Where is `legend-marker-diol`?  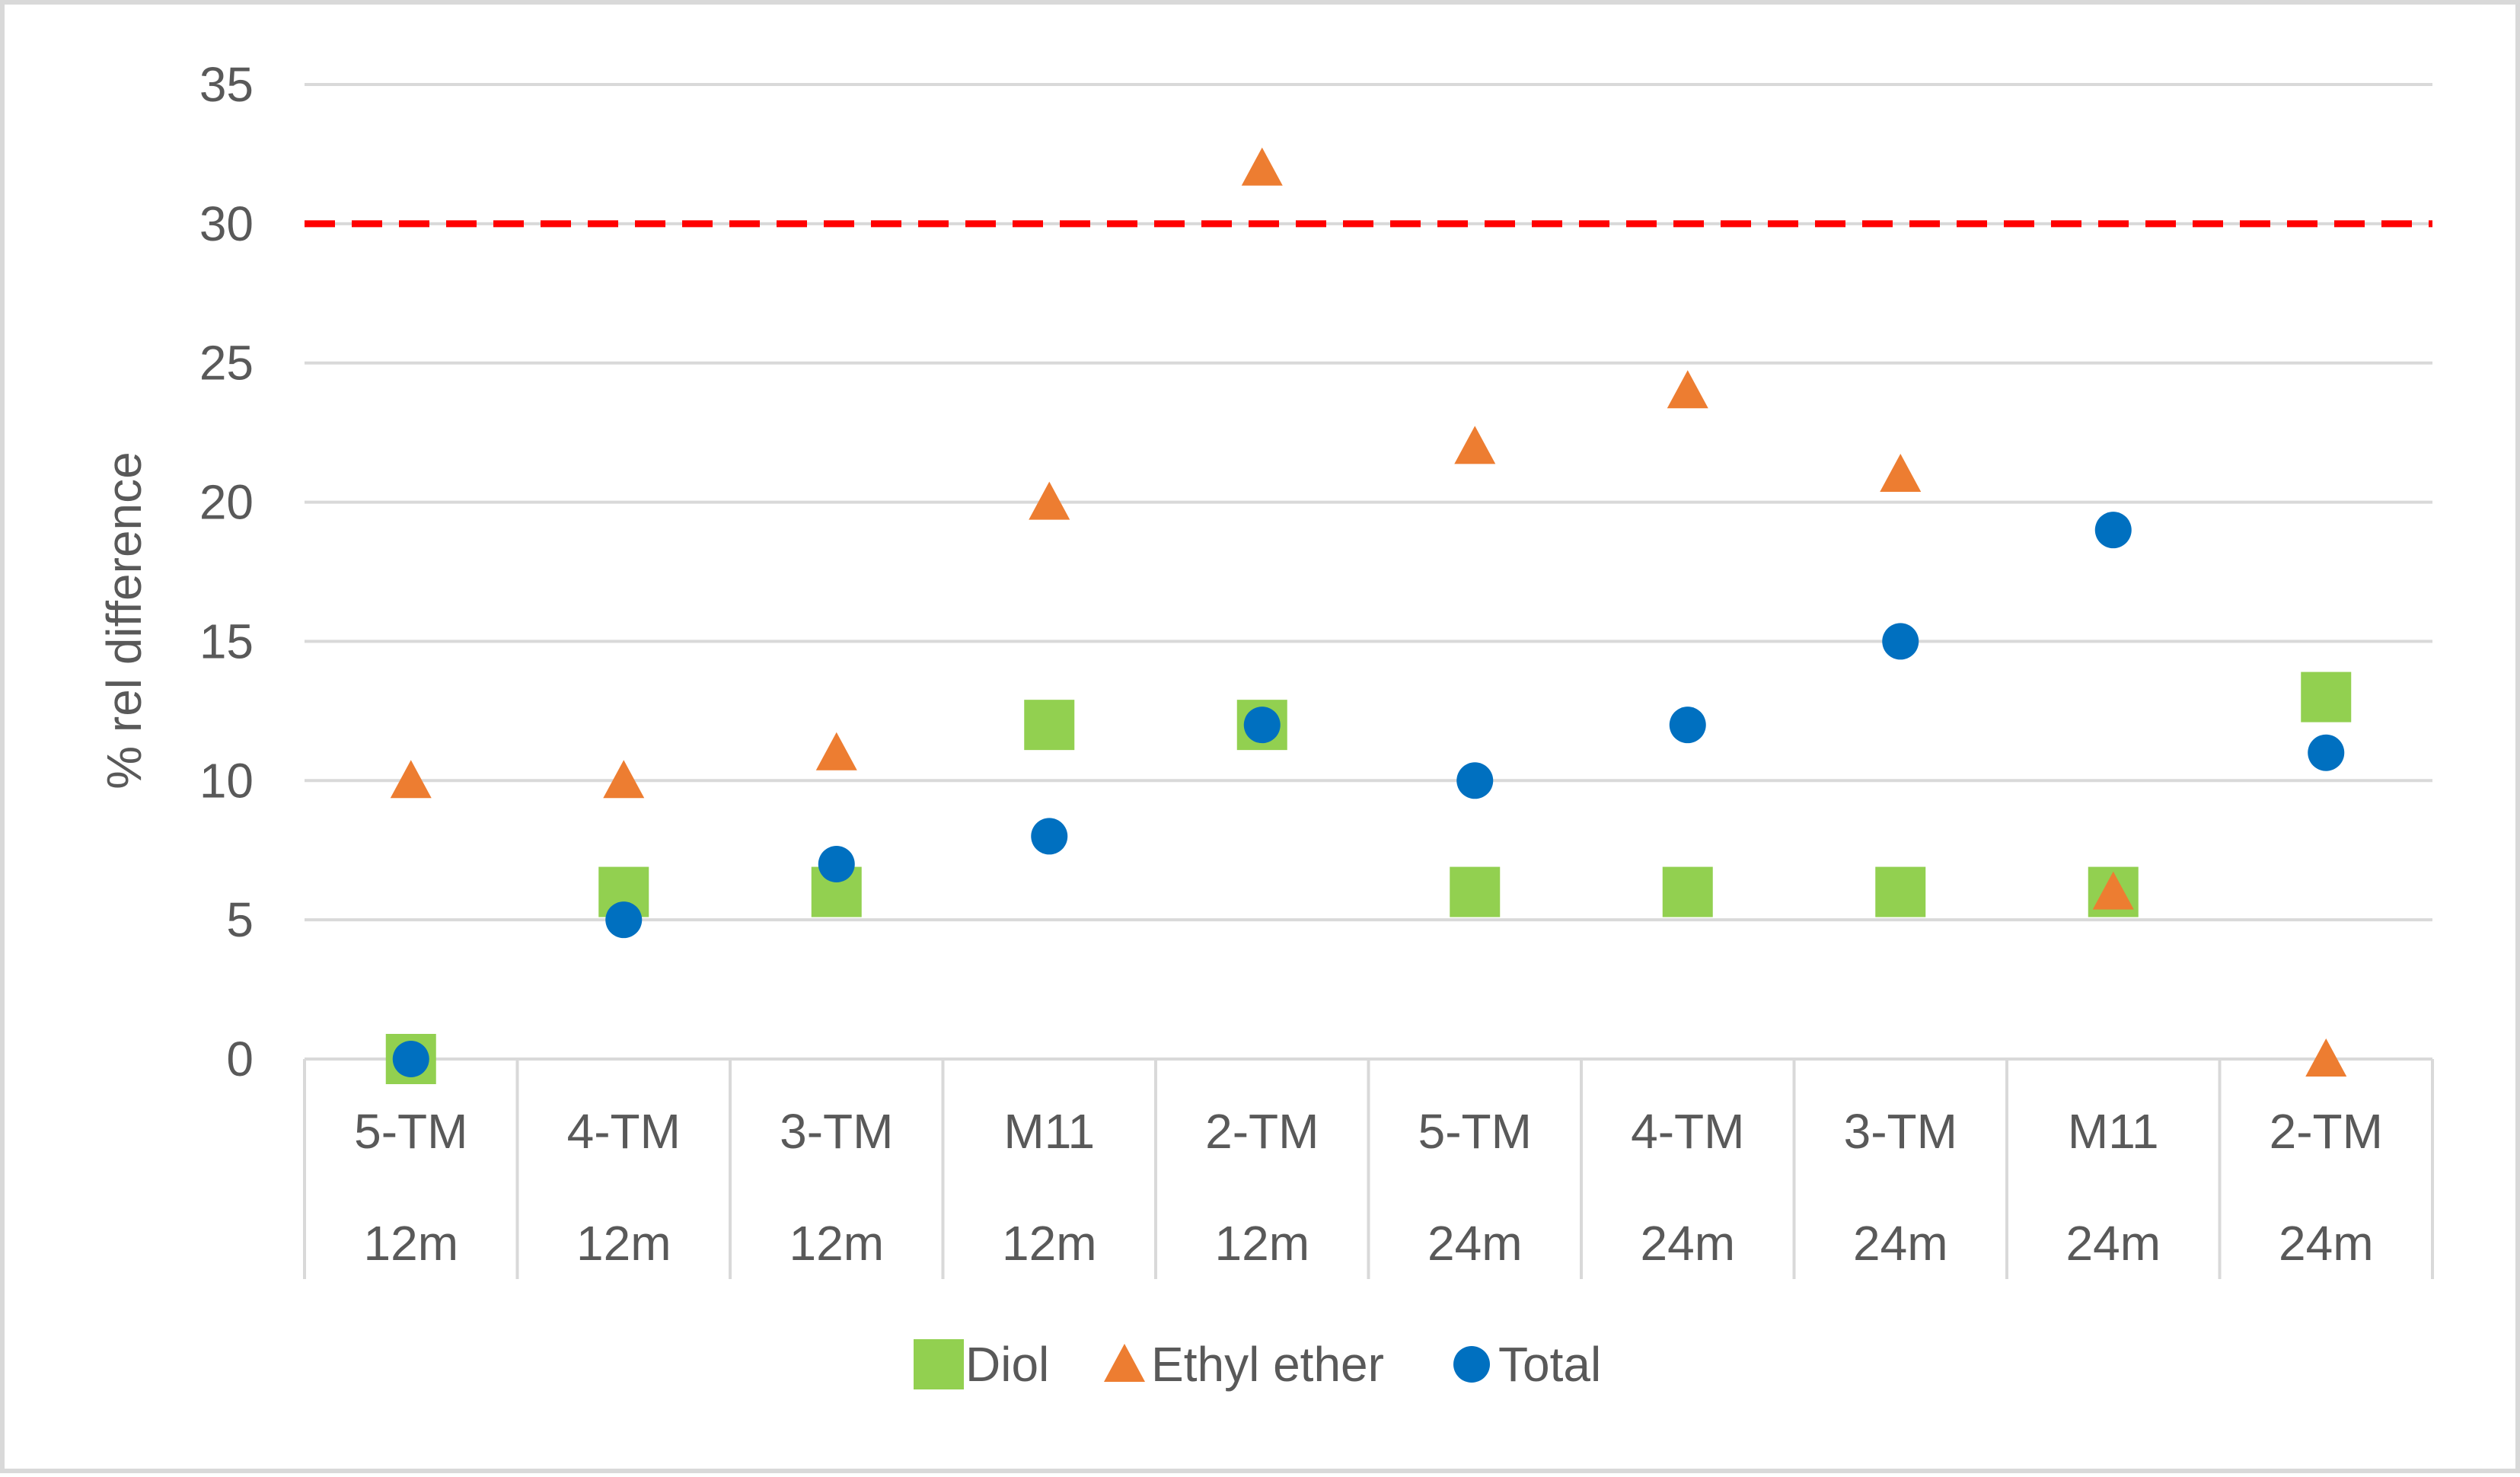 legend-marker-diol is located at coordinates (939, 1364).